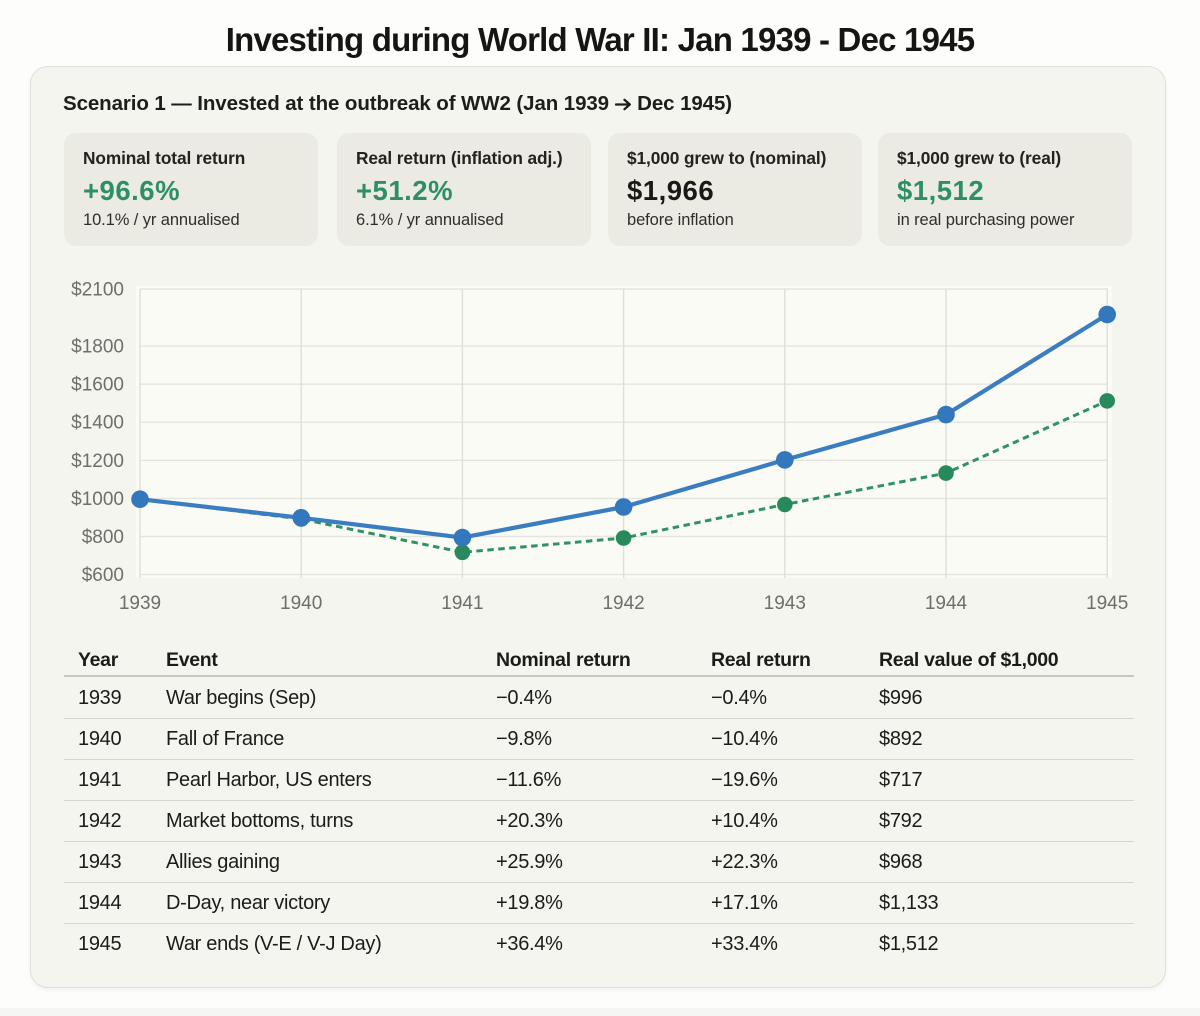 Image resolution: width=1200 pixels, height=1016 pixels. Describe the element at coordinates (97, 499) in the screenshot. I see `svg-text: $1000` at that location.